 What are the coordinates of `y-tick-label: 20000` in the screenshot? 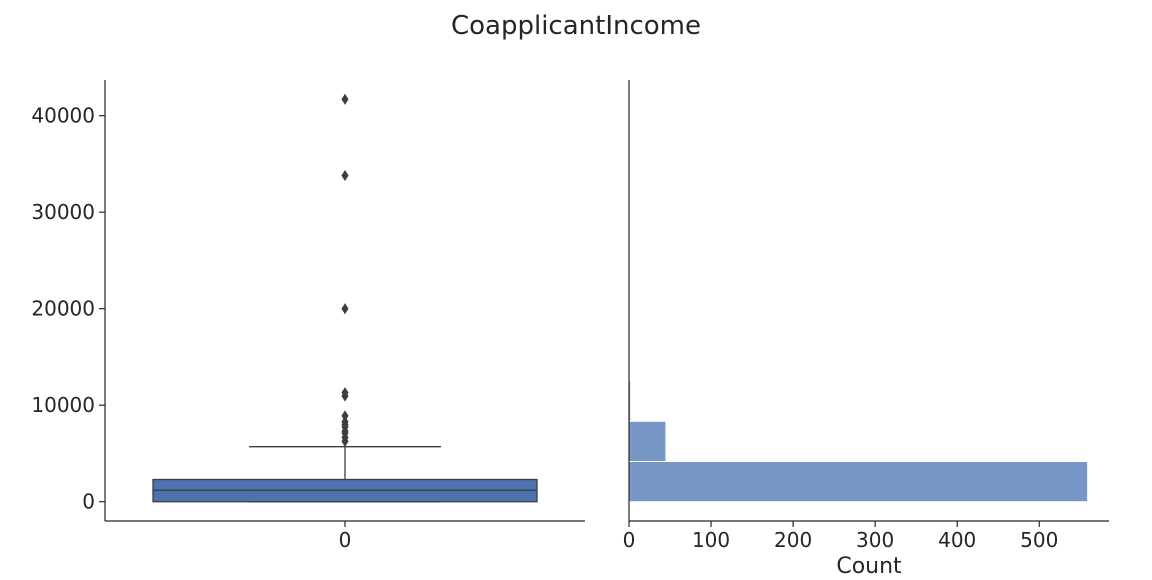 It's located at (63, 309).